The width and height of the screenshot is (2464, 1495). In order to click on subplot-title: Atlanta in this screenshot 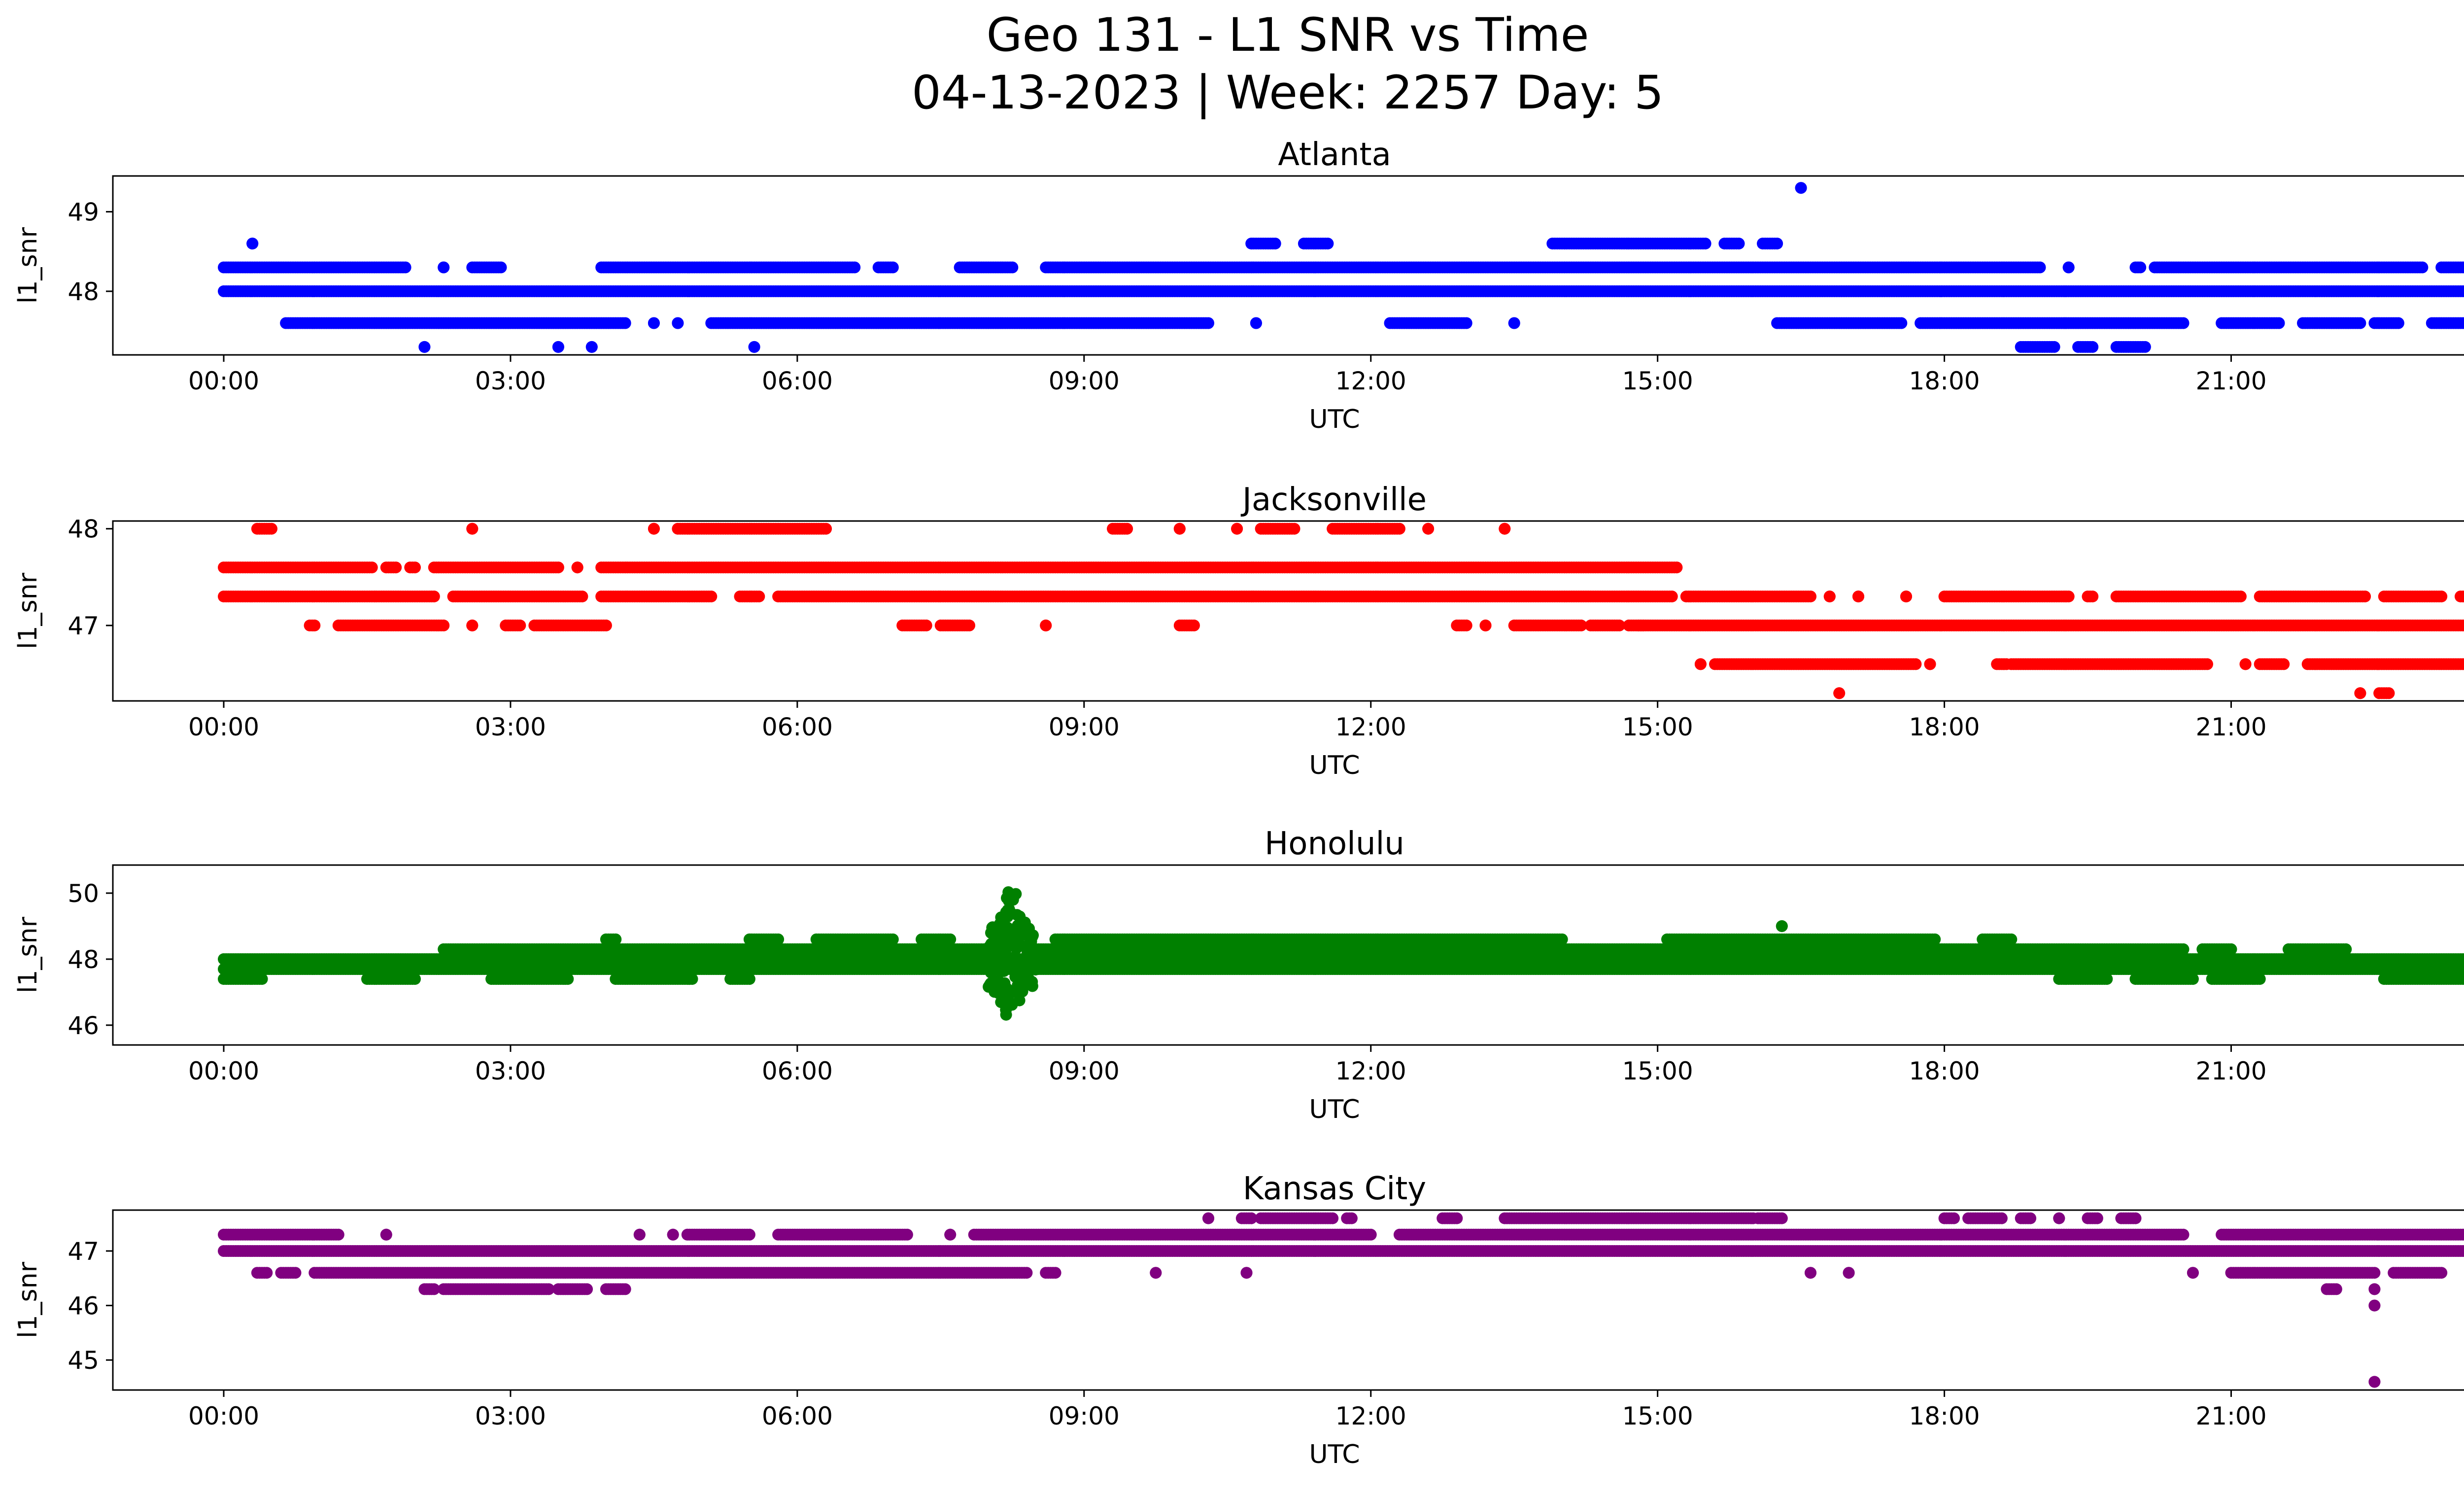, I will do `click(1334, 155)`.